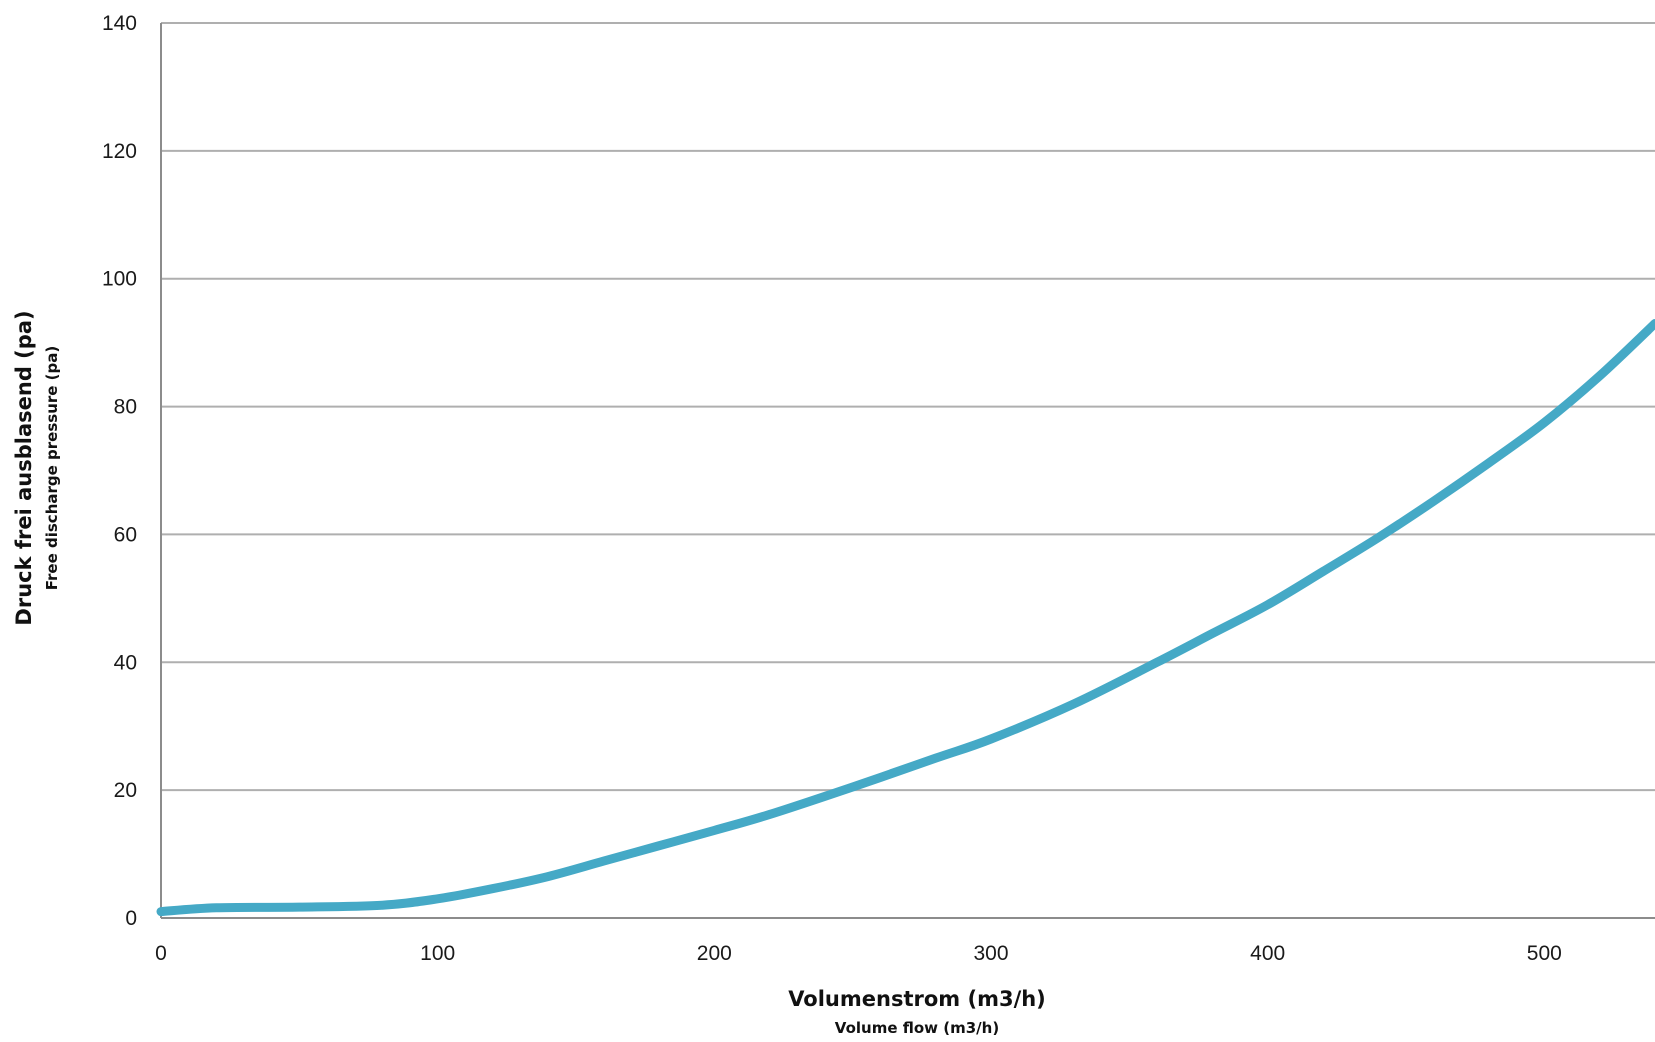 This screenshot has height=1042, width=1655. What do you see at coordinates (858, 953) in the screenshot?
I see `x-tick-labels: 0 100 200 300 400 500` at bounding box center [858, 953].